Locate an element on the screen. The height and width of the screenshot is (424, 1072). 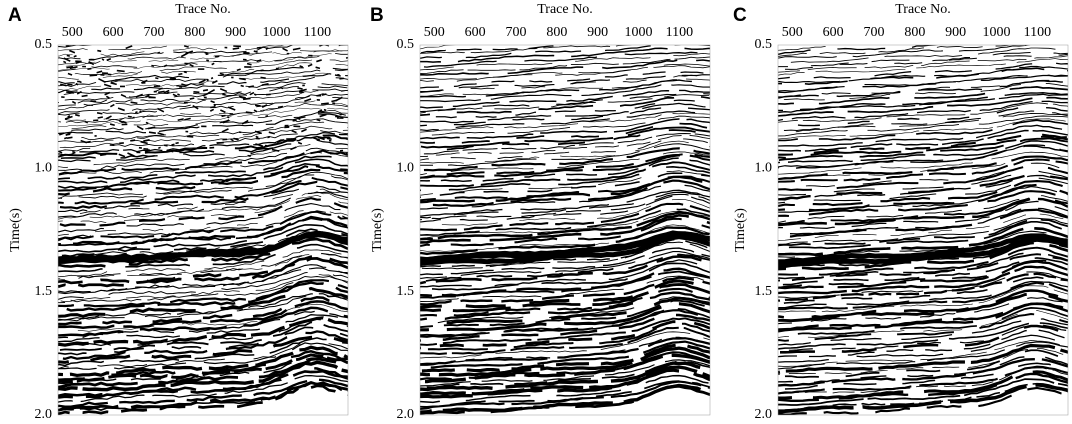
y-tick-label: 2.0 is located at coordinates (44, 414).